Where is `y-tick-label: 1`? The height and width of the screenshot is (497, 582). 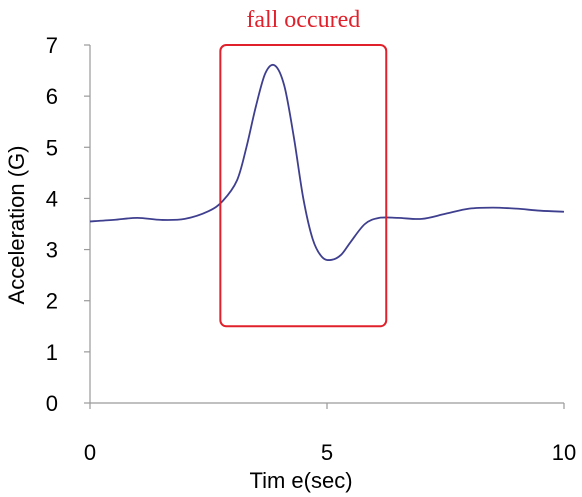
y-tick-label: 1 is located at coordinates (52, 352).